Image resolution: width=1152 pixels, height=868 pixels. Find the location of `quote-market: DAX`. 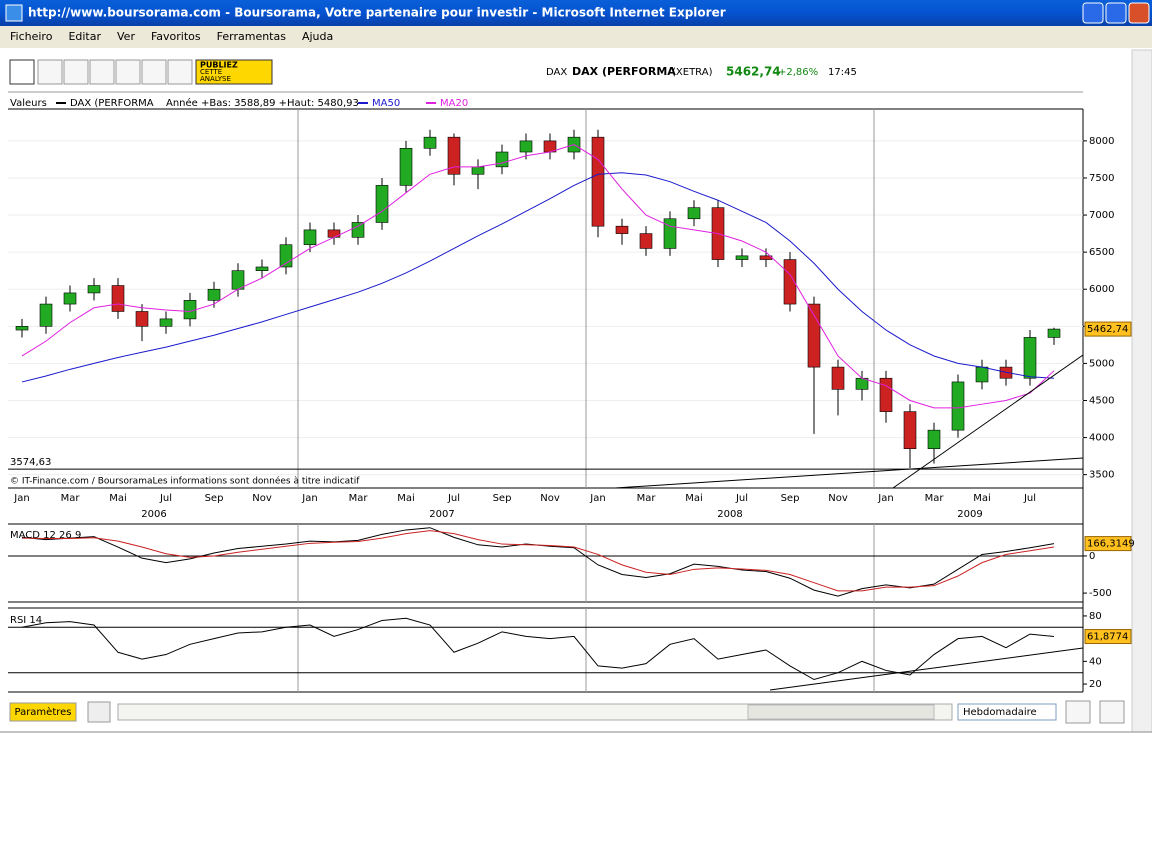

quote-market: DAX is located at coordinates (556, 72).